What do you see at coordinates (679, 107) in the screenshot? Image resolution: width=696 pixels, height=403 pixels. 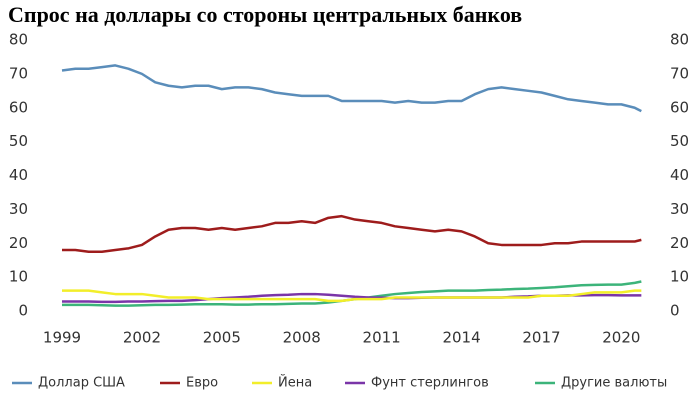 I see `y2-tick-label: 60` at bounding box center [679, 107].